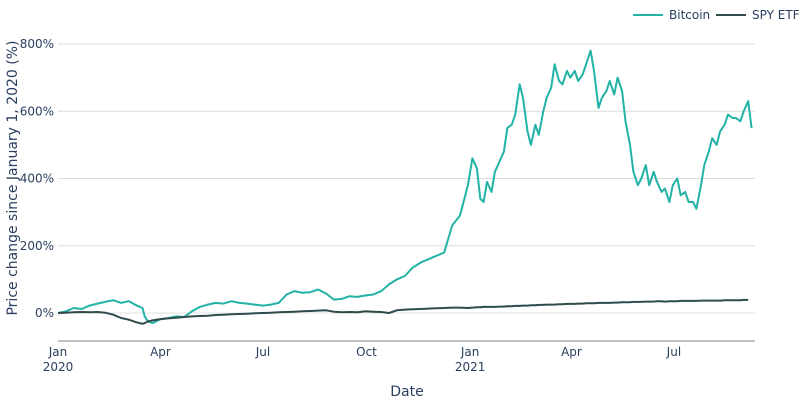 Image resolution: width=800 pixels, height=400 pixels. Describe the element at coordinates (37, 111) in the screenshot. I see `y-tick-label: 600%` at that location.